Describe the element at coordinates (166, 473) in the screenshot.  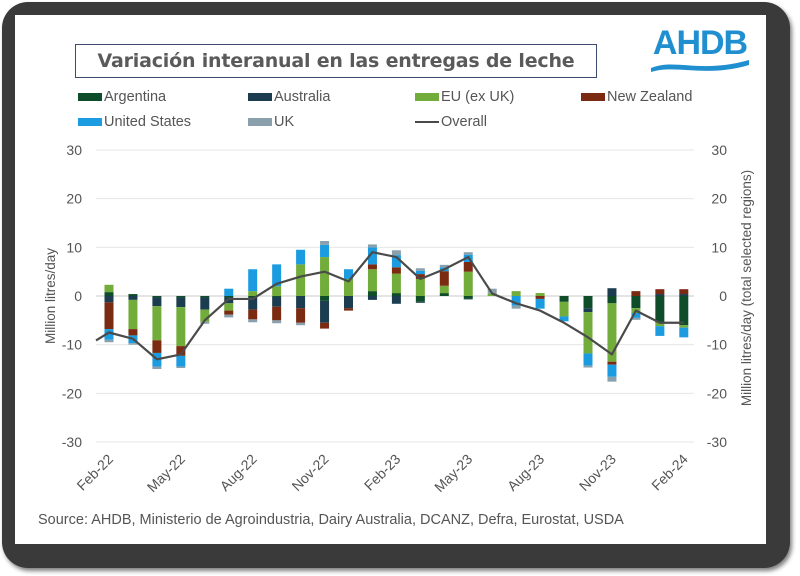
I see `x-tick-label: May-22` at that location.